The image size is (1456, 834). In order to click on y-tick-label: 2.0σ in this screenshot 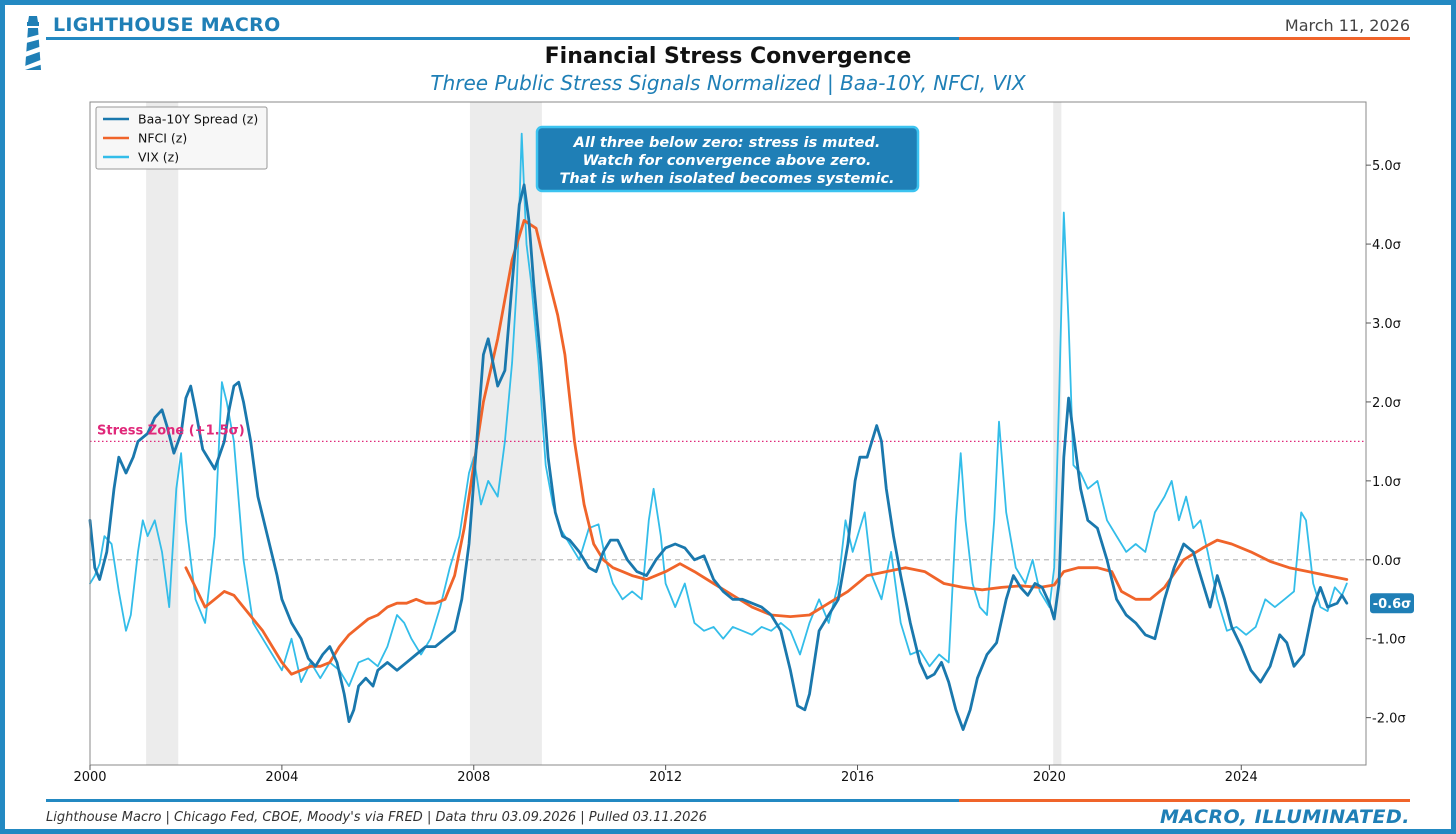, I will do `click(1386, 403)`.